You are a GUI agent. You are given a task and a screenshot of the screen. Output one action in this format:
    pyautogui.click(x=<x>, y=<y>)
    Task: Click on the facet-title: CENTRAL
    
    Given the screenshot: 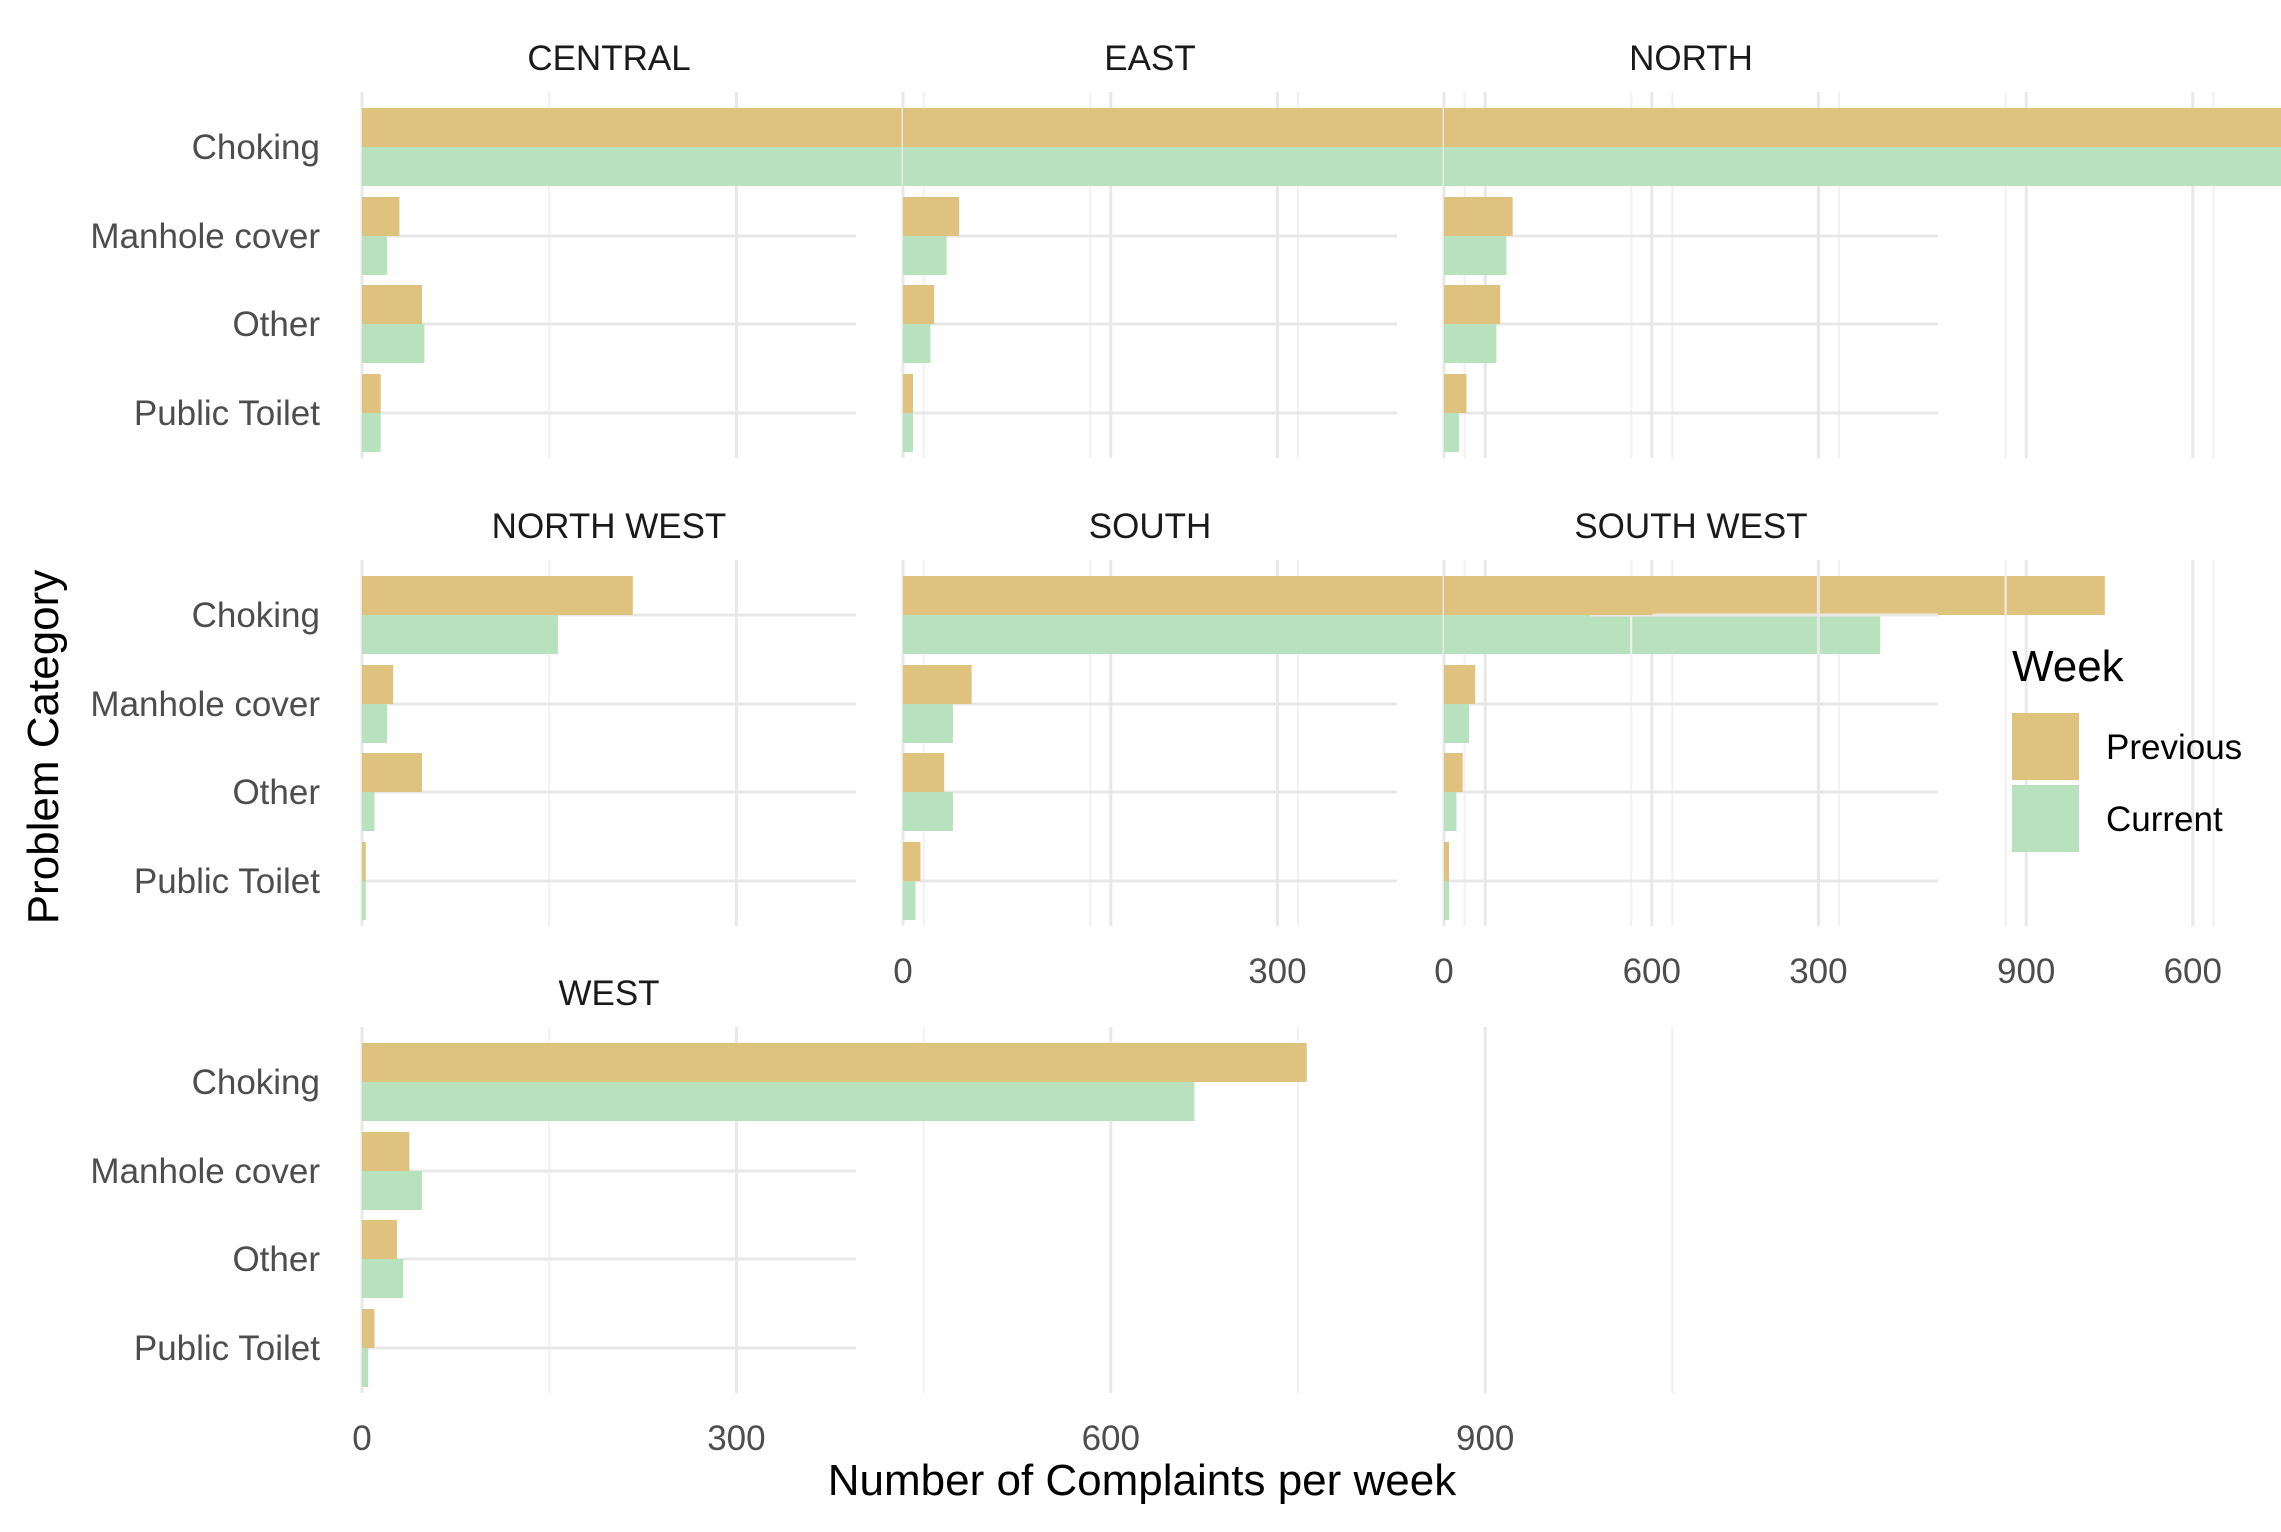 What is the action you would take?
    pyautogui.click(x=608, y=58)
    